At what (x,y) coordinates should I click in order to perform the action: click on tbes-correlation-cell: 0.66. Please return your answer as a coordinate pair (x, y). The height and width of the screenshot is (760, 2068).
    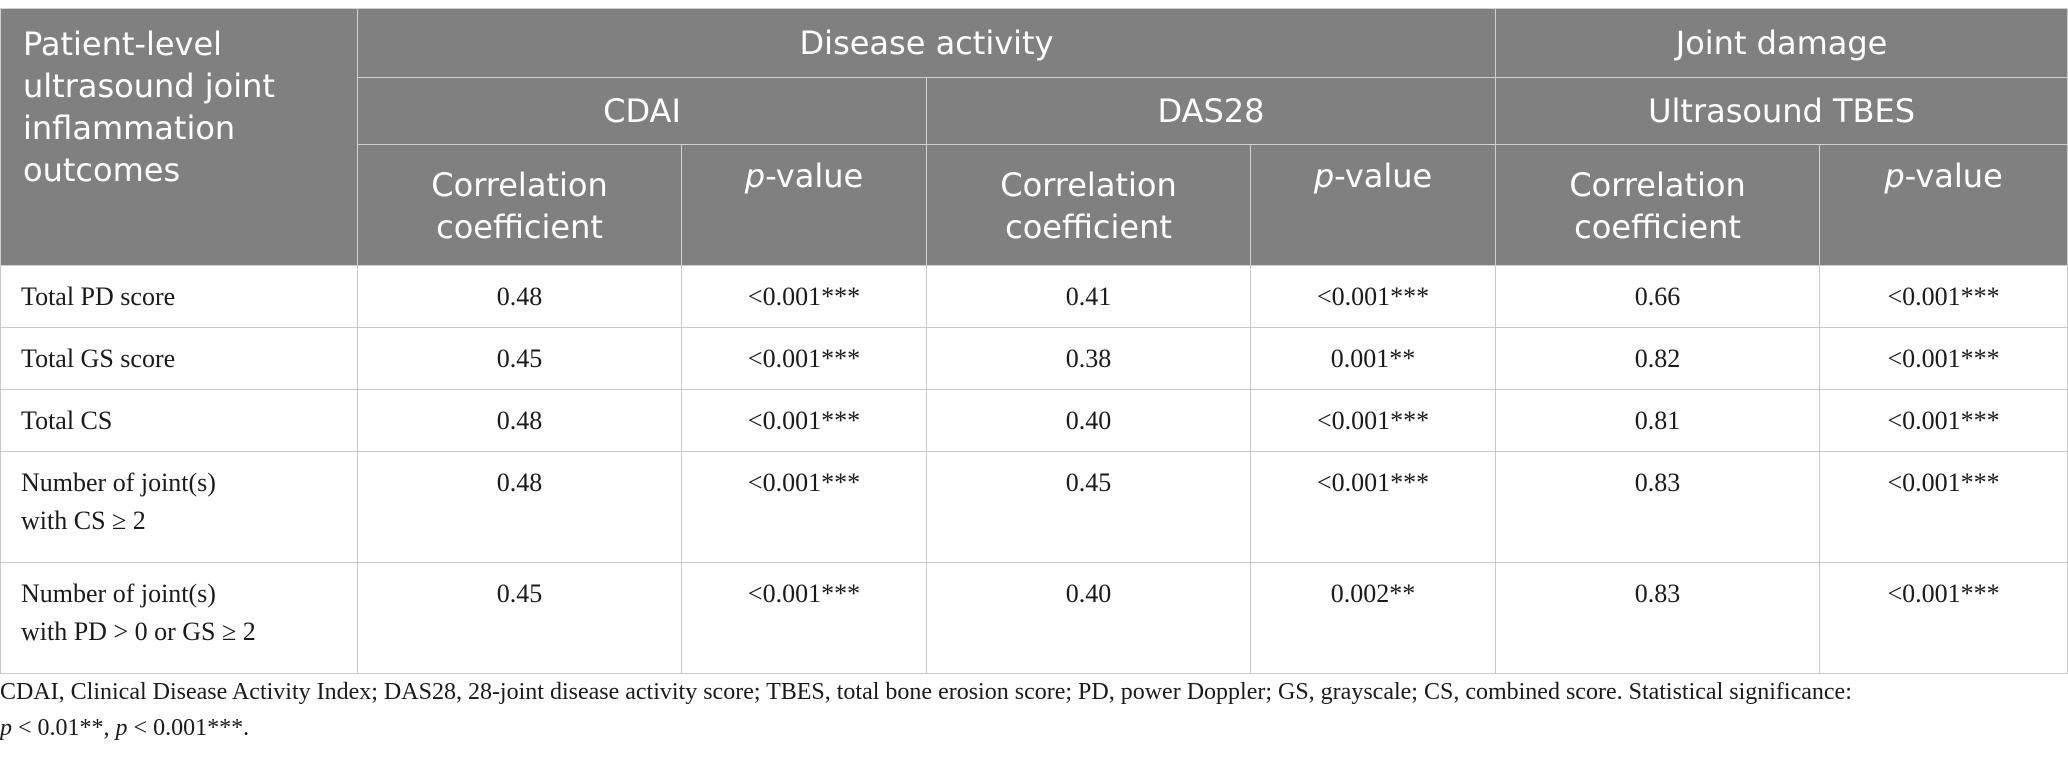
    Looking at the image, I should click on (1658, 296).